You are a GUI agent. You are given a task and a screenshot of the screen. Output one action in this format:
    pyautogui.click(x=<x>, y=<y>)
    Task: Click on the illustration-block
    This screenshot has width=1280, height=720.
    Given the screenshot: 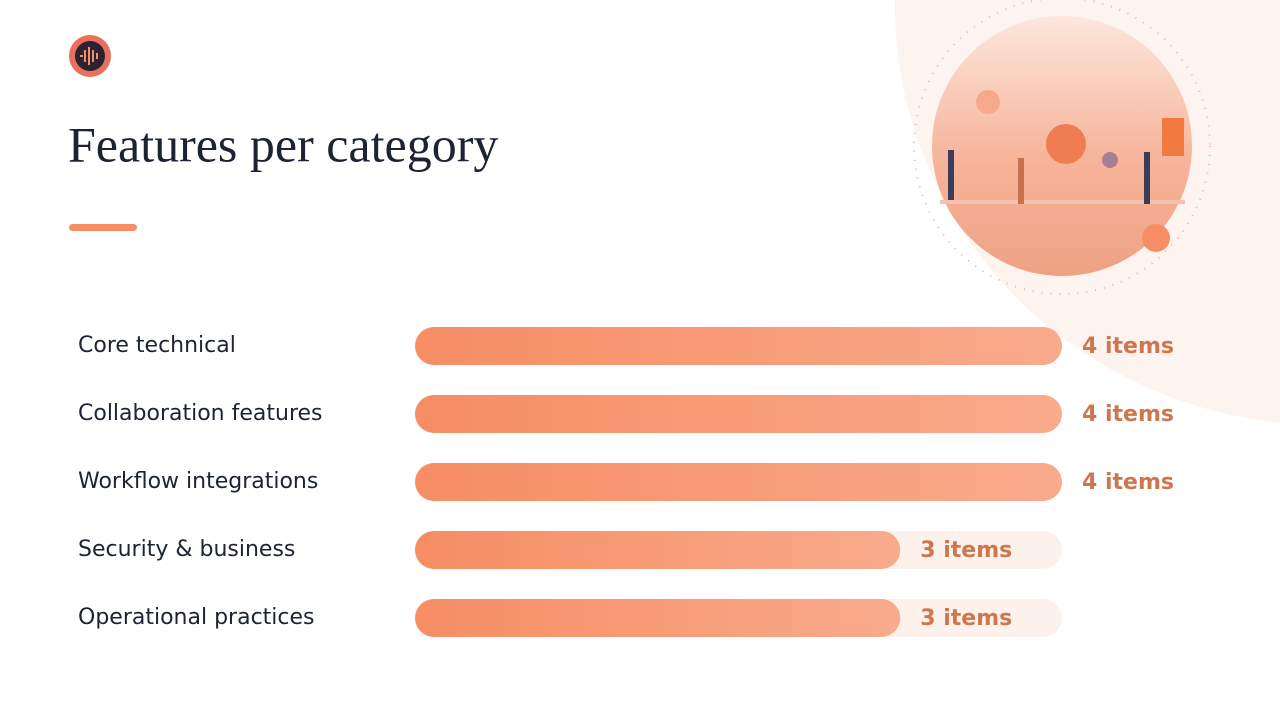 What is the action you would take?
    pyautogui.click(x=1173, y=137)
    